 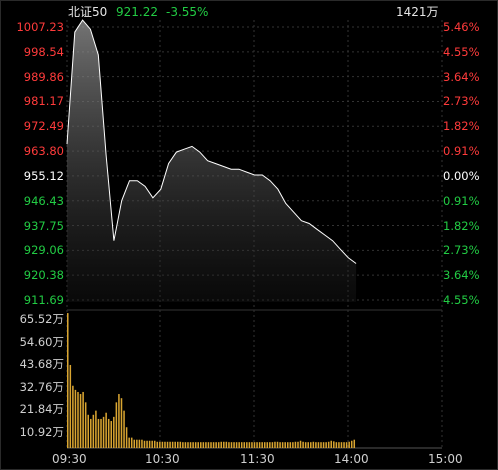 I want to click on current-price: 921.22, so click(x=137, y=12).